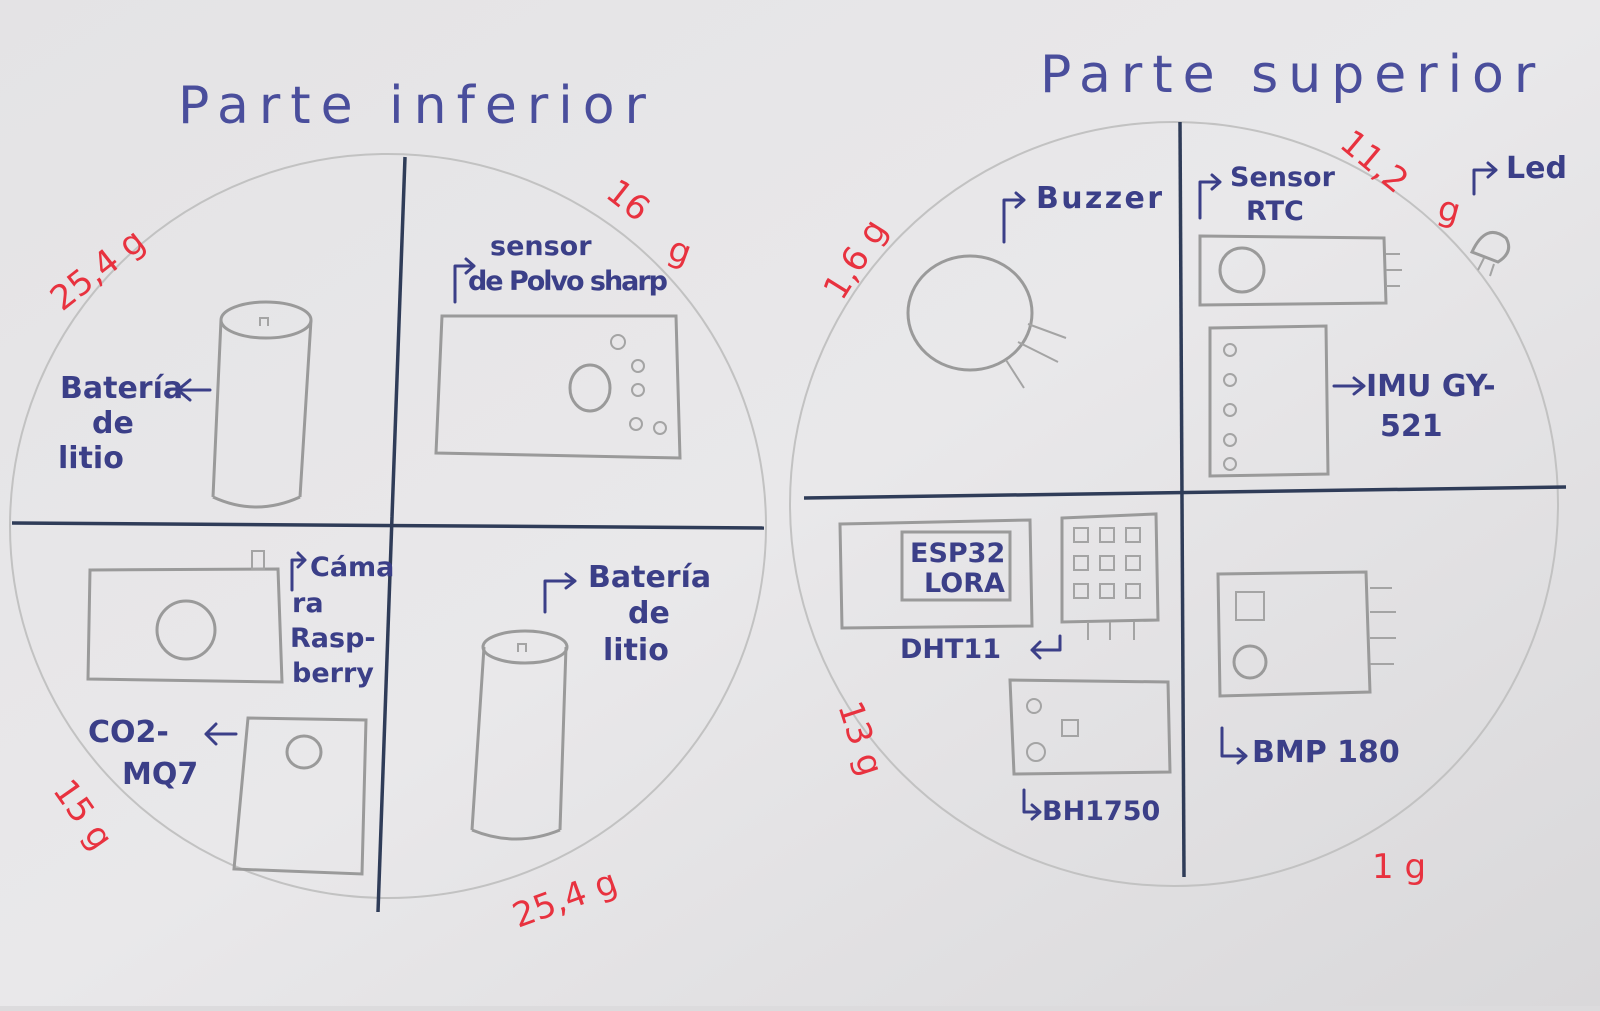 This screenshot has height=1011, width=1600. I want to click on camera-label-4: berry, so click(333, 673).